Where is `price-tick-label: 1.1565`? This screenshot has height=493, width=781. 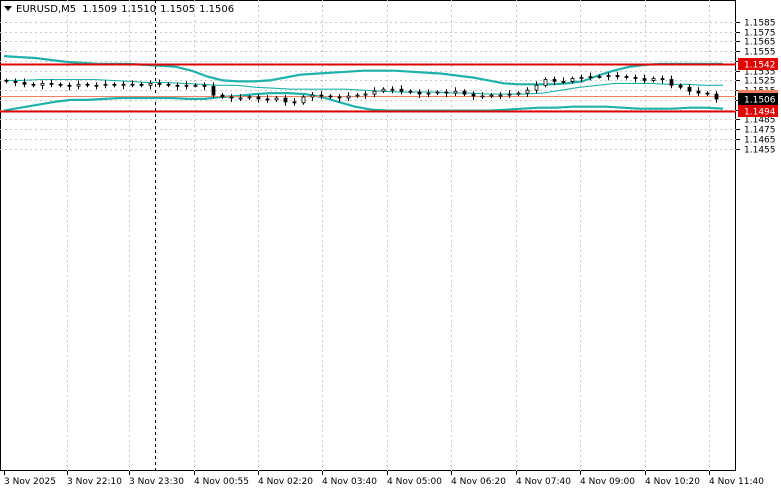
price-tick-label: 1.1565 is located at coordinates (760, 43).